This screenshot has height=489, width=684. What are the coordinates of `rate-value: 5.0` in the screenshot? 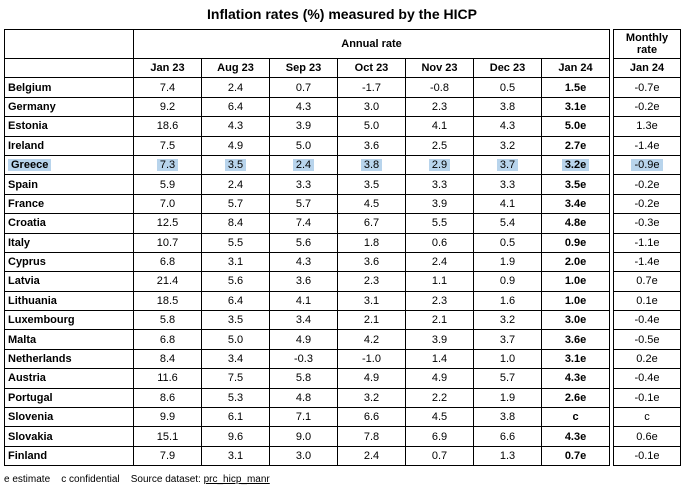 It's located at (371, 126).